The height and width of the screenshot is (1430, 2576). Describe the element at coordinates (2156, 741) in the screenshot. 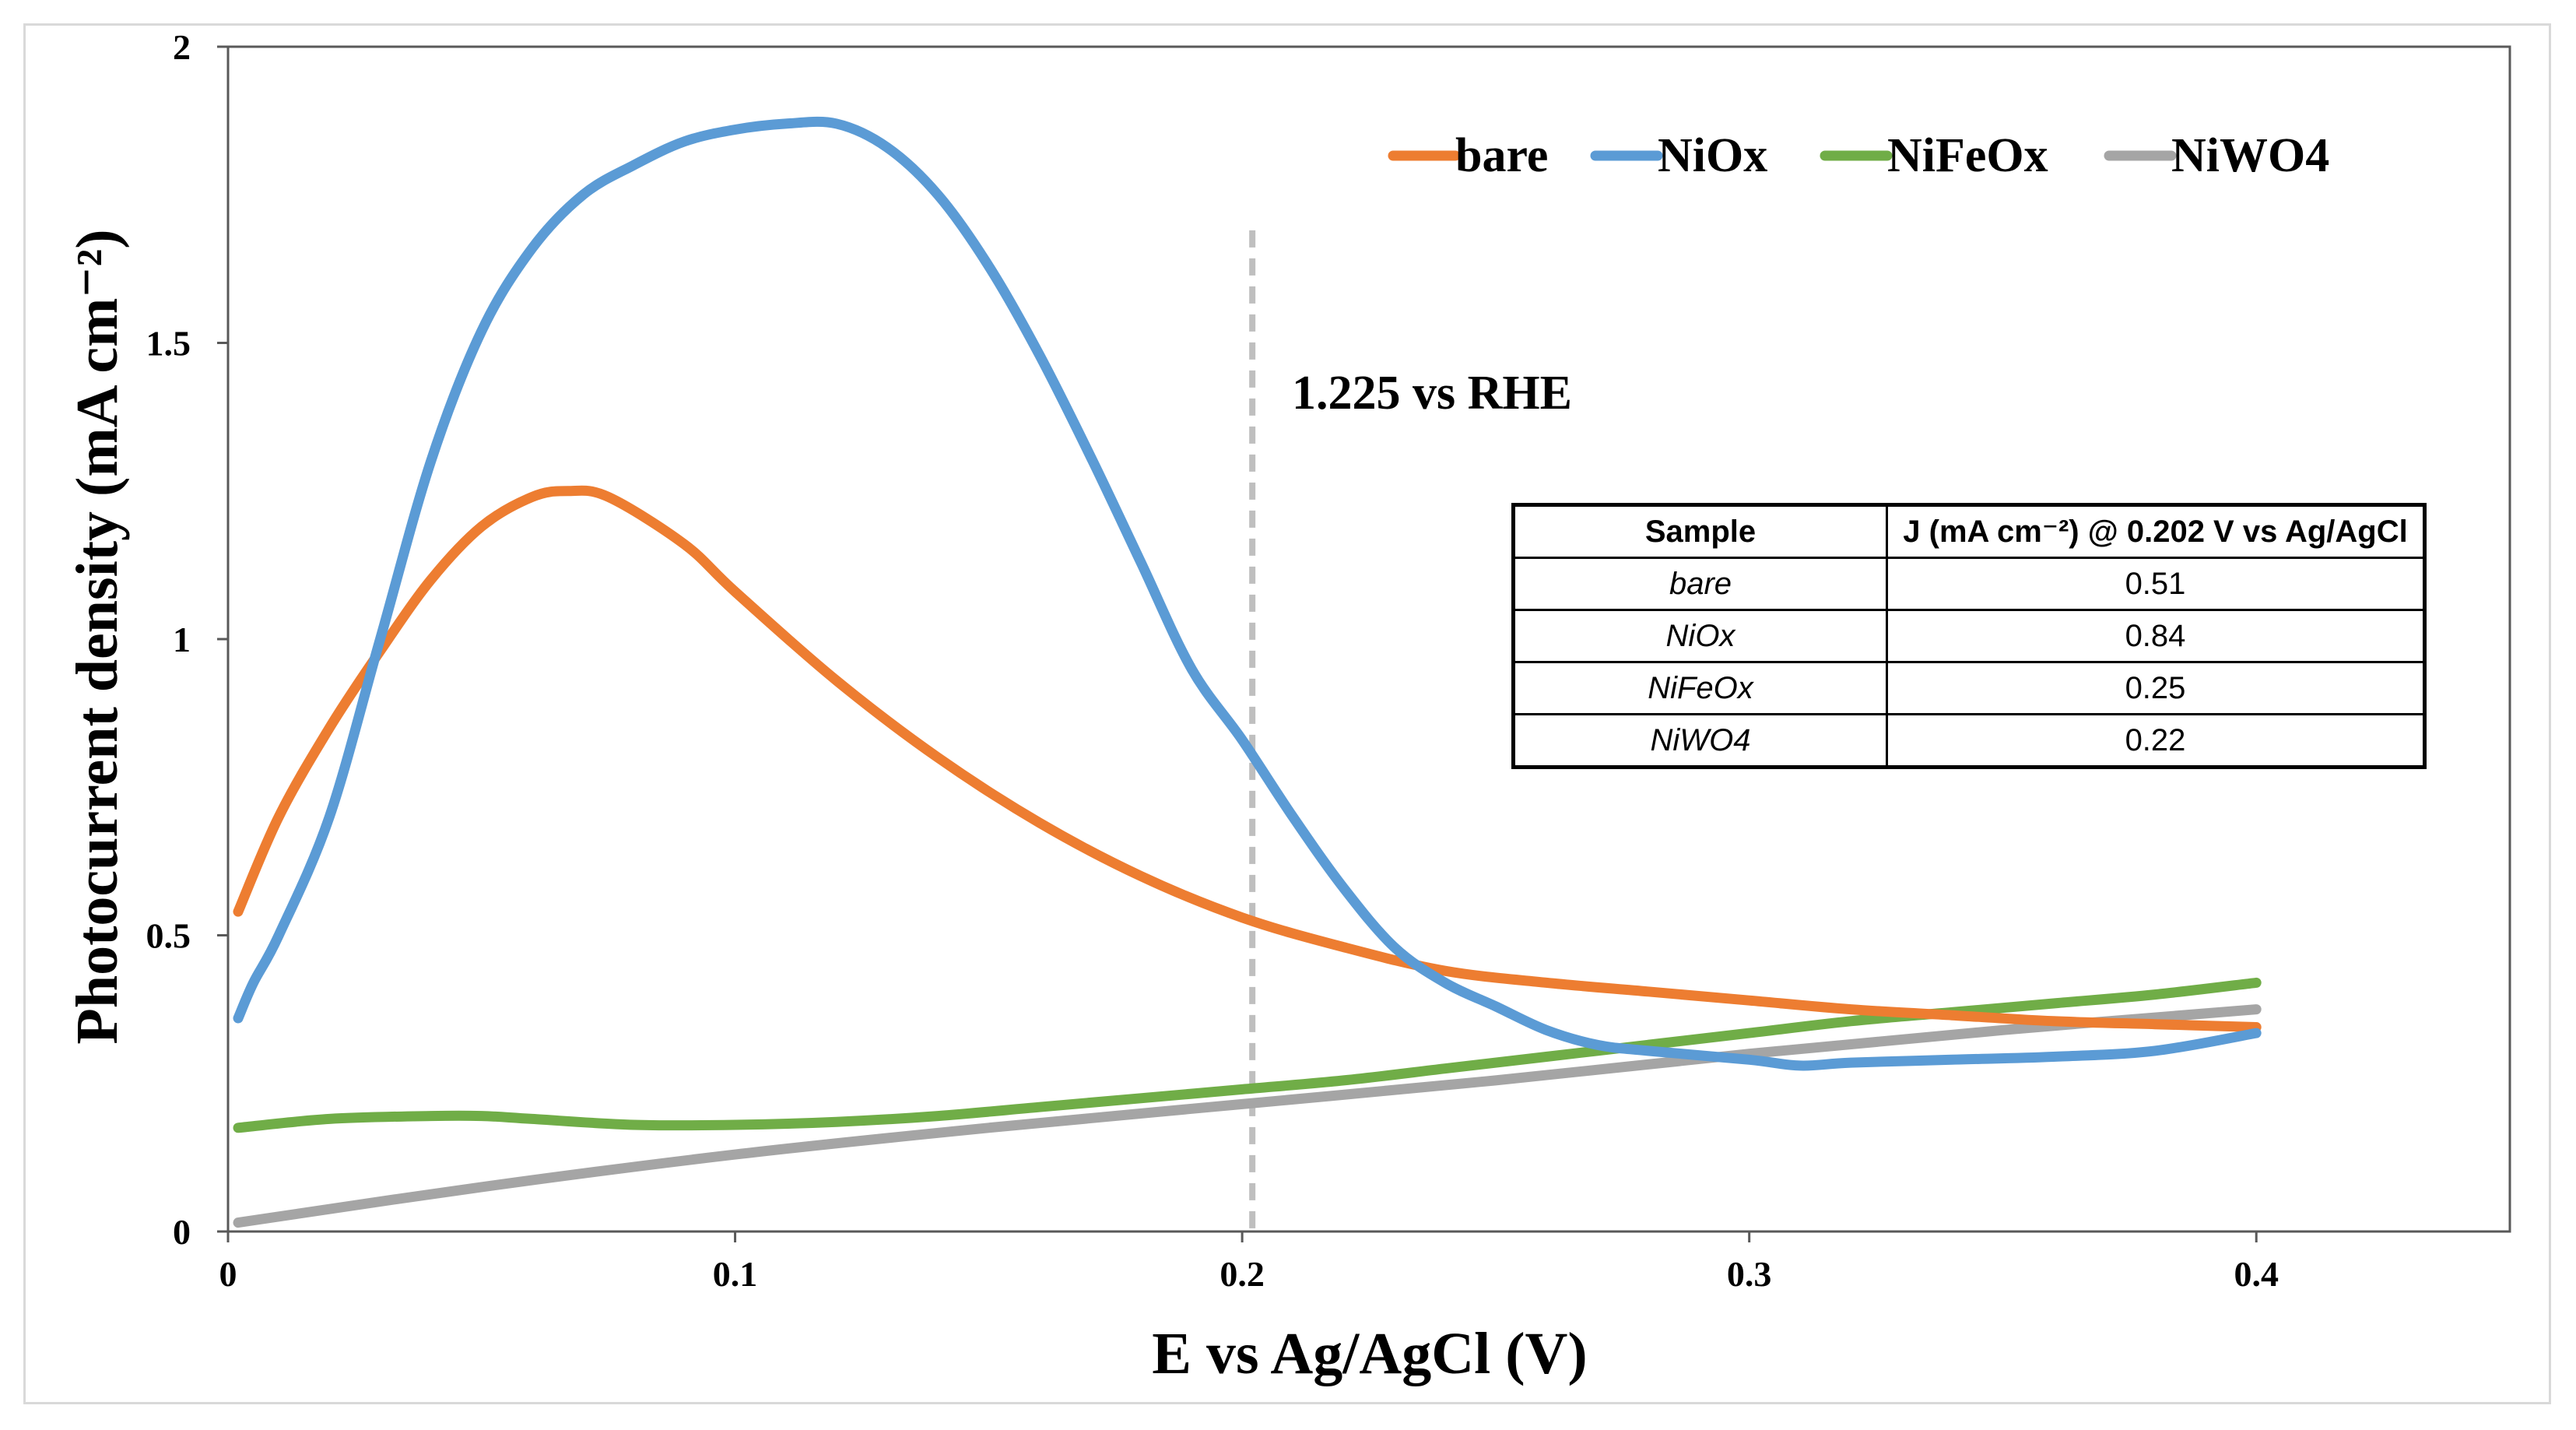

I see `table-cell-value: 0.22` at that location.